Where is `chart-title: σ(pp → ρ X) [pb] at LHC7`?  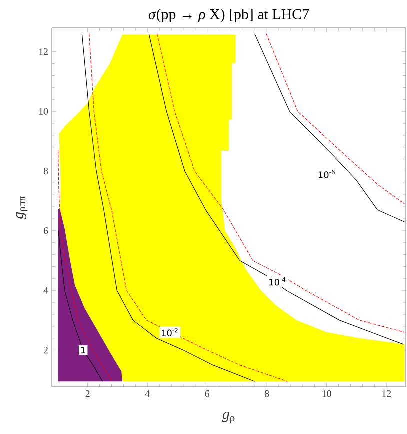
chart-title: σ(pp → ρ X) [pb] at LHC7 is located at coordinates (229, 15).